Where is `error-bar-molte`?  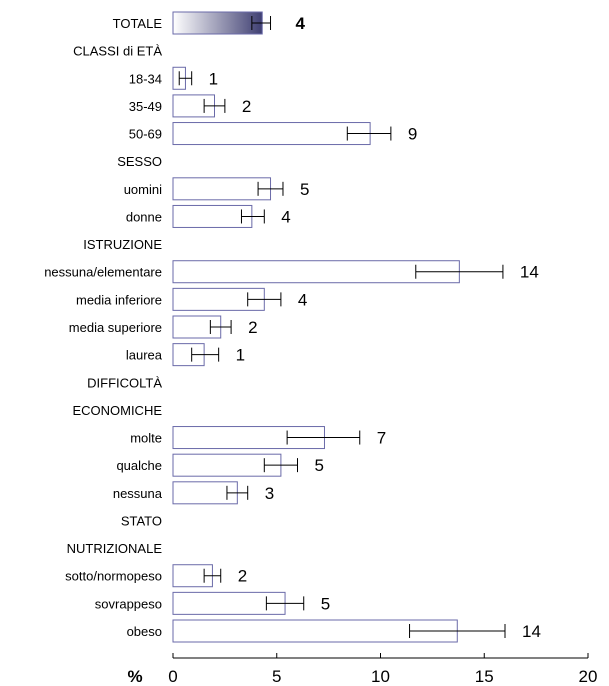
error-bar-molte is located at coordinates (323, 437).